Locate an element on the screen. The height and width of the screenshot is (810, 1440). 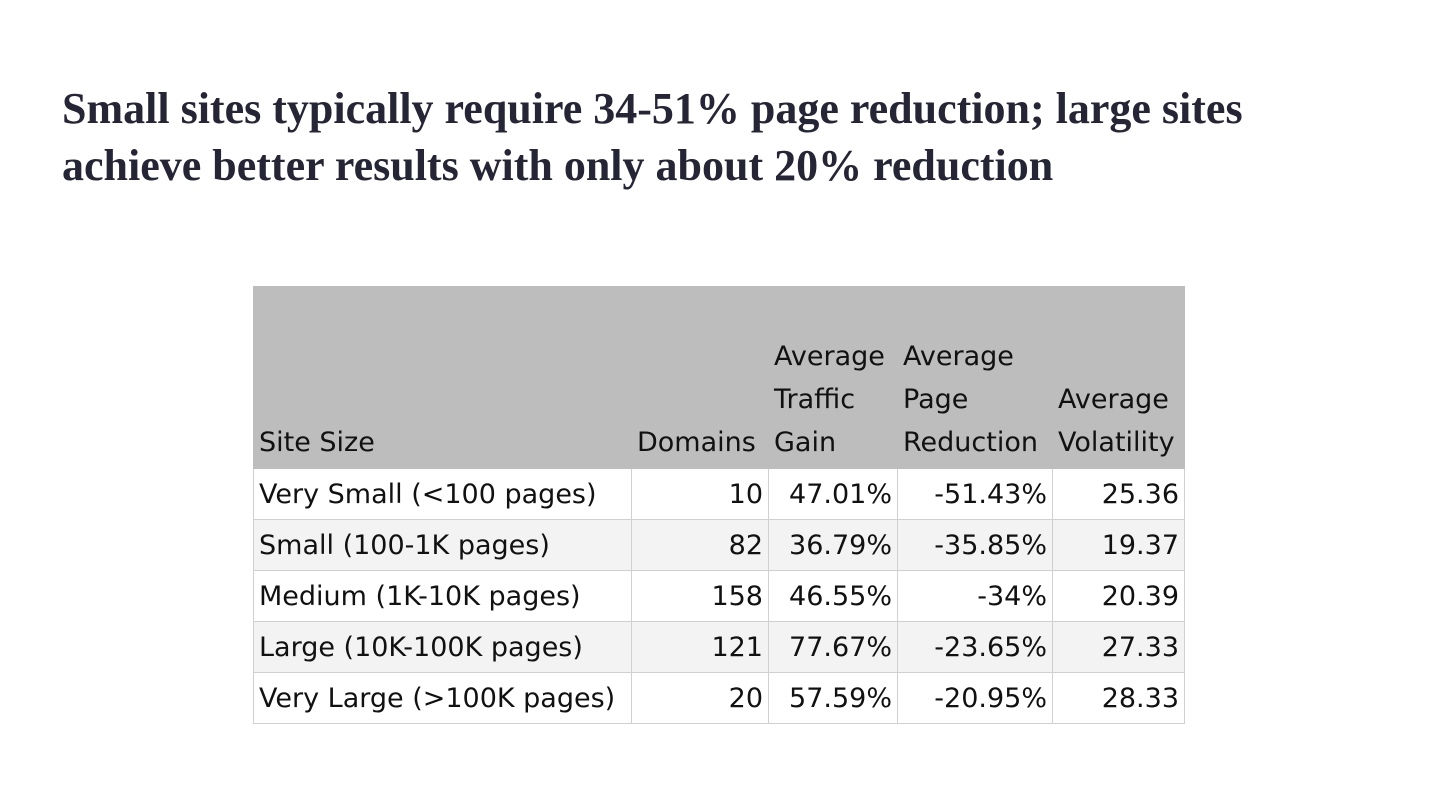
header-gain-line-2: Traffic is located at coordinates (815, 399).